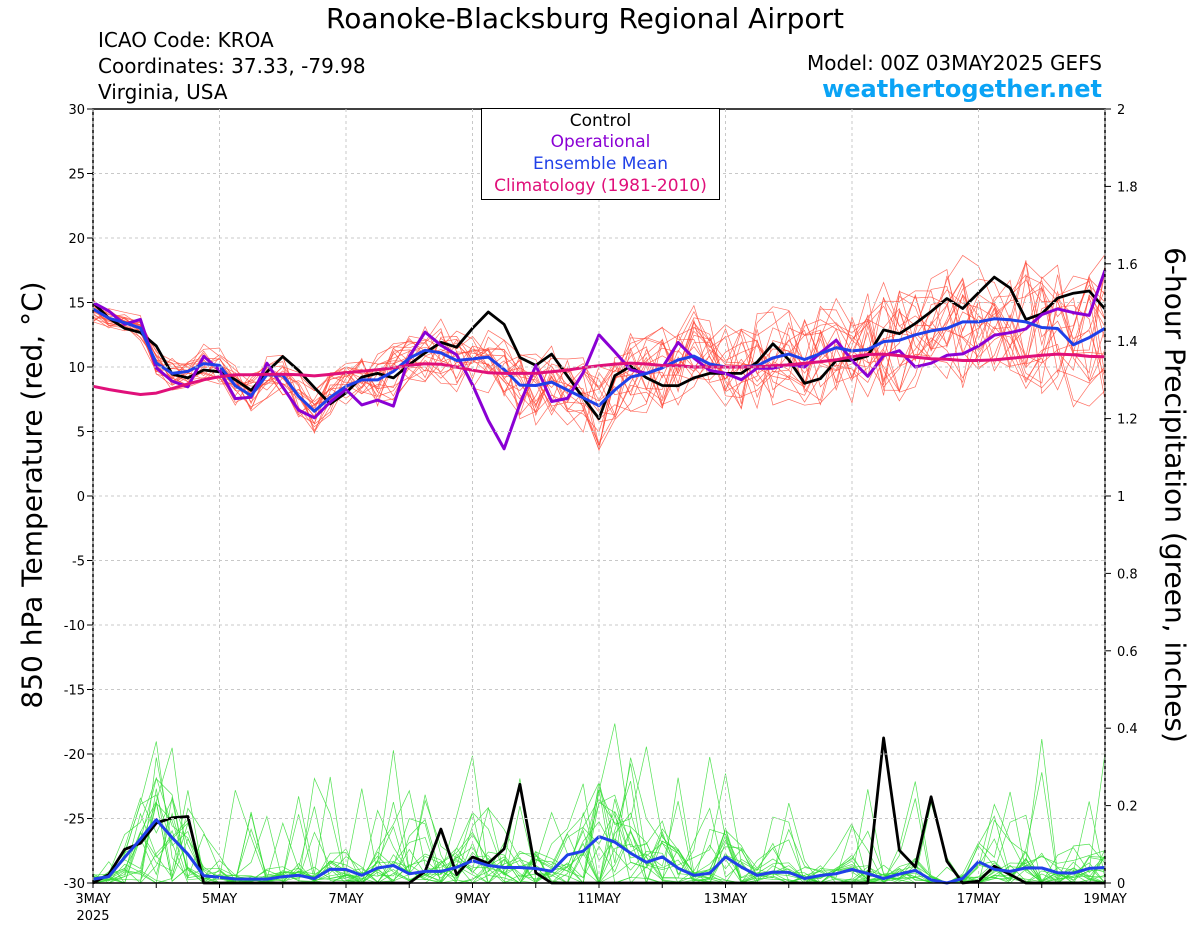 The height and width of the screenshot is (927, 1200). Describe the element at coordinates (979, 899) in the screenshot. I see `x-tick-label: 17MAY` at that location.